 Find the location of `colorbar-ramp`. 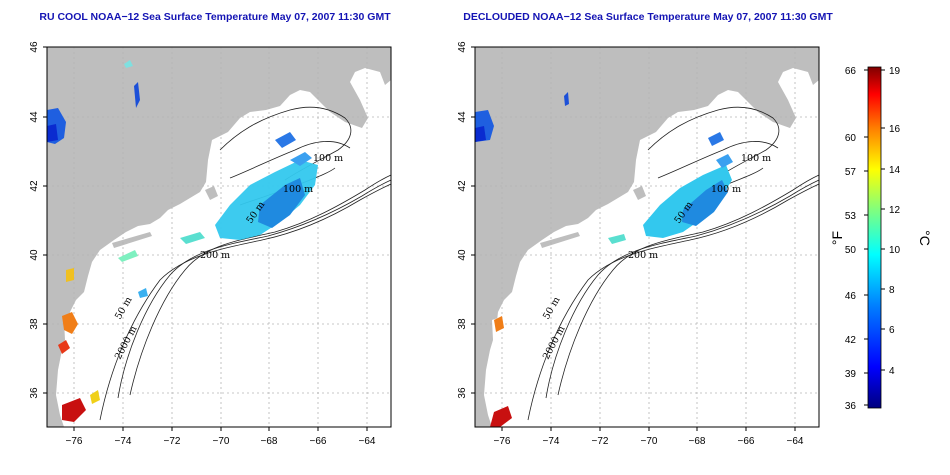

colorbar-ramp is located at coordinates (874, 237).